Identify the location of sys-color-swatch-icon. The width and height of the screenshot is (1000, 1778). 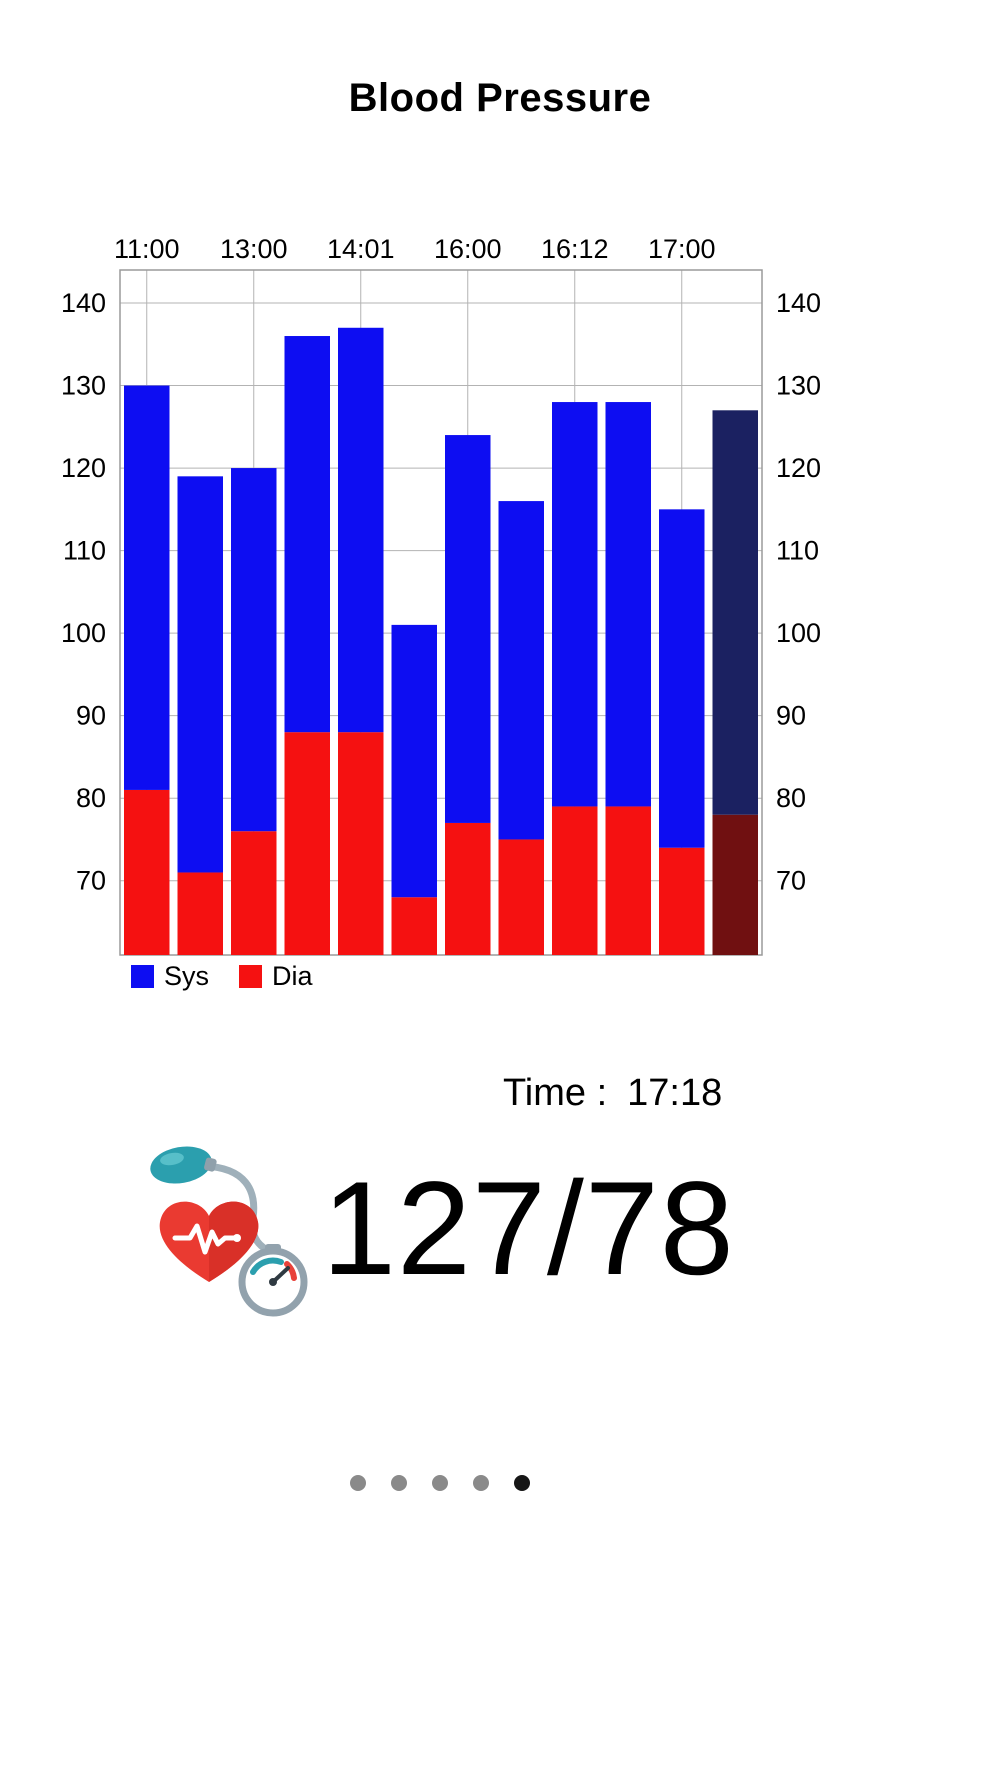
(142, 976).